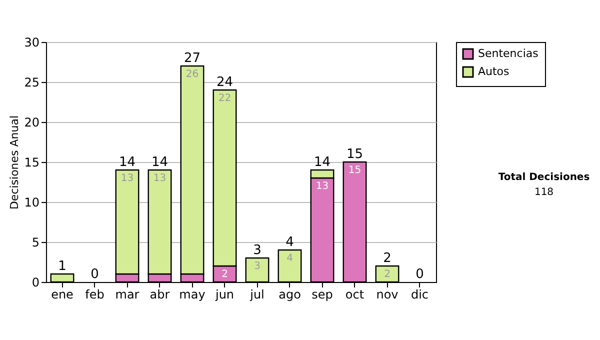 Image resolution: width=600 pixels, height=340 pixels. I want to click on x-tick-label: nov, so click(387, 295).